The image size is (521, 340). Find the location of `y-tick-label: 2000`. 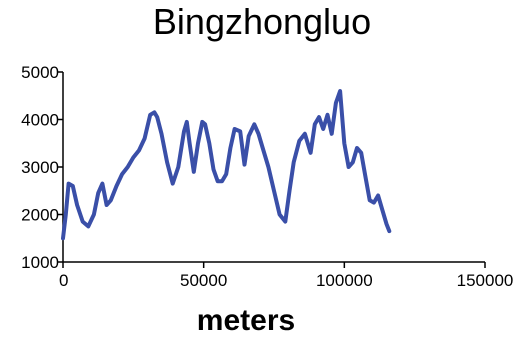

y-tick-label: 2000 is located at coordinates (40, 215).